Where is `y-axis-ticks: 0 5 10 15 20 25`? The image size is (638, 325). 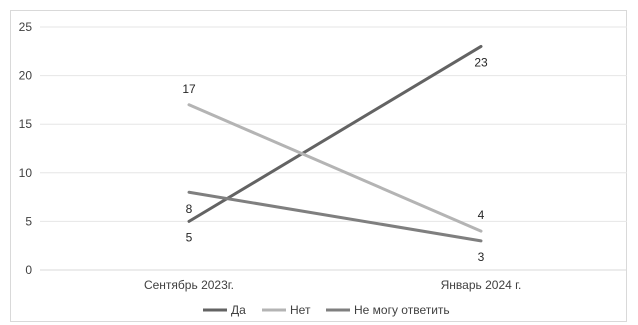
y-axis-ticks: 0 5 10 15 20 25 is located at coordinates (26, 148).